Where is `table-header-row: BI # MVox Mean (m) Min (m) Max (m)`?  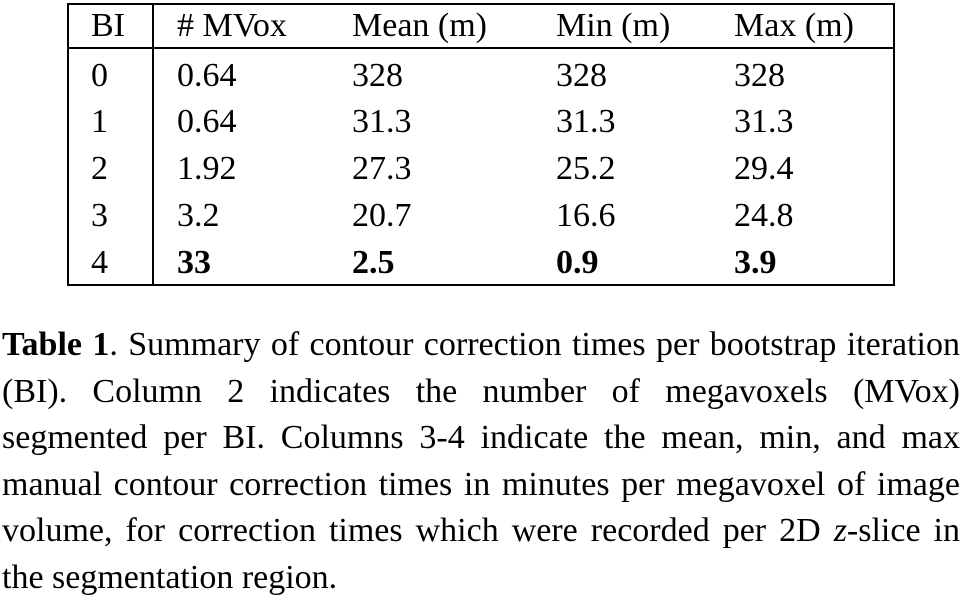
table-header-row: BI # MVox Mean (m) Min (m) Max (m) is located at coordinates (481, 27).